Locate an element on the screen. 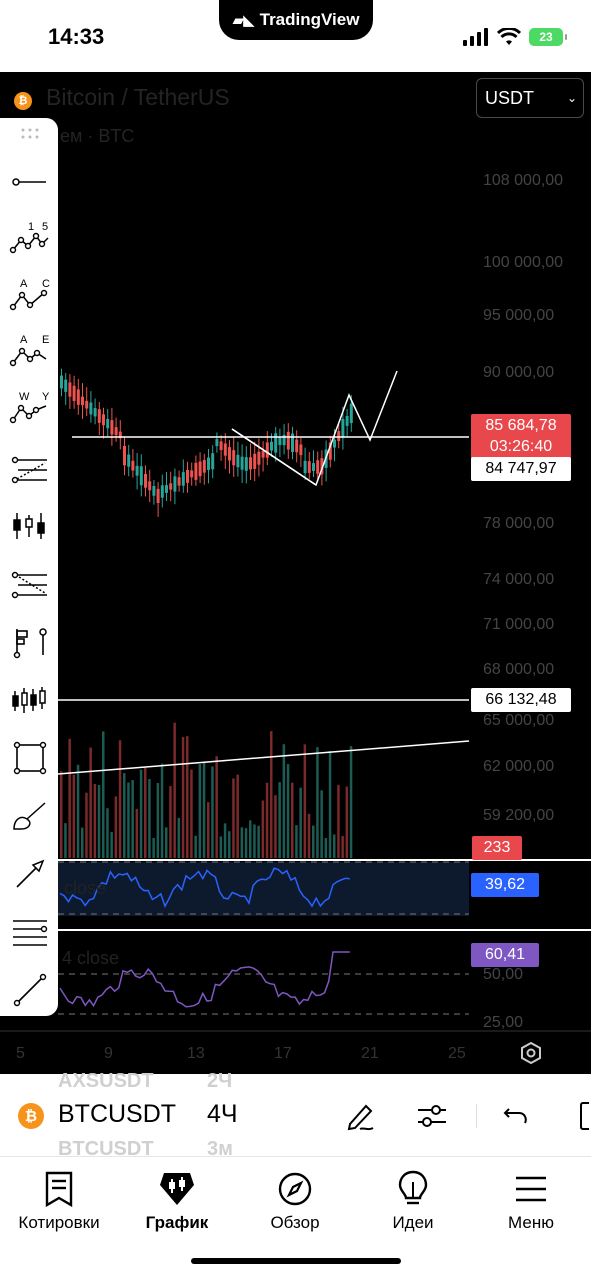 This screenshot has height=1280, width=591. candles-pattern-icon is located at coordinates (30, 700).